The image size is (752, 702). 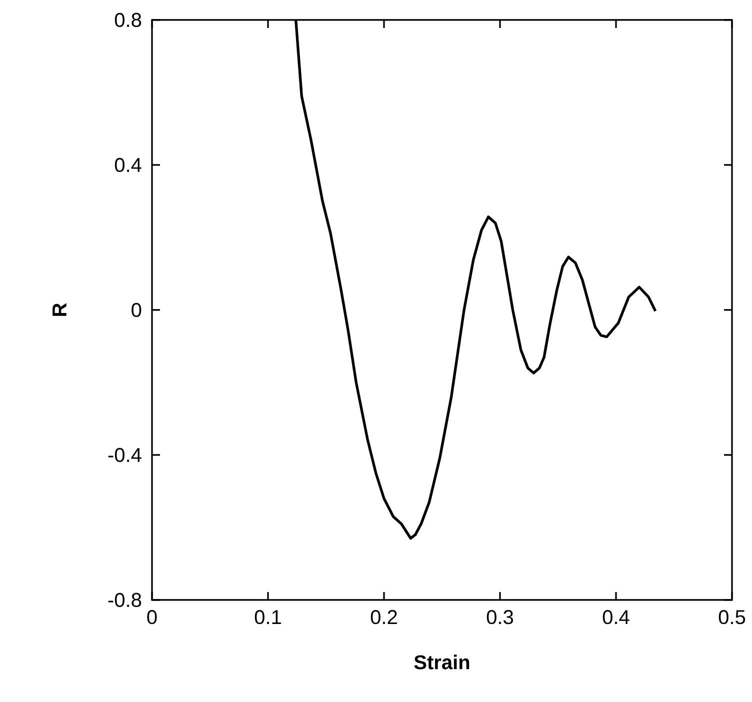 I want to click on x-tick-label: 0.2, so click(x=383, y=617).